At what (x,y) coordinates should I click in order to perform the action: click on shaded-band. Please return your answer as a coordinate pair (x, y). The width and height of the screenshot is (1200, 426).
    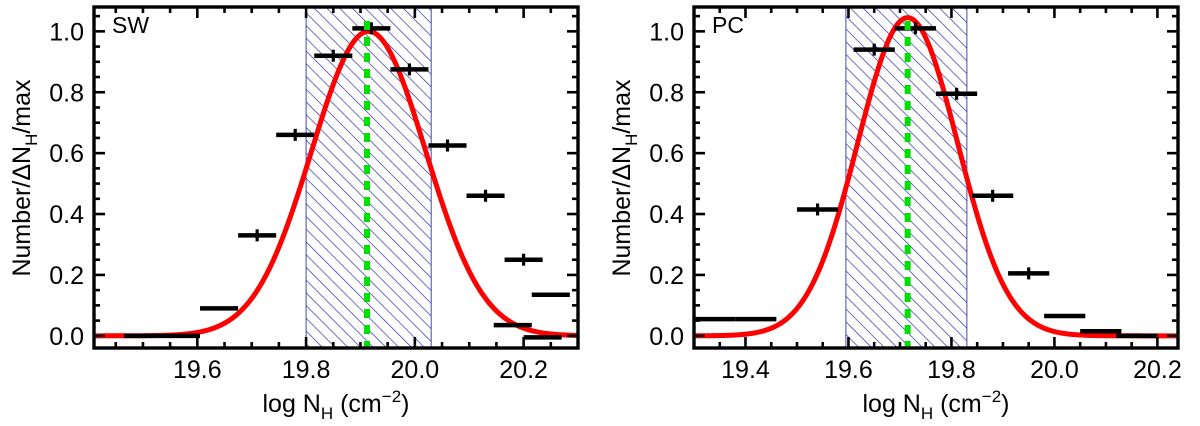
    Looking at the image, I should click on (906, 177).